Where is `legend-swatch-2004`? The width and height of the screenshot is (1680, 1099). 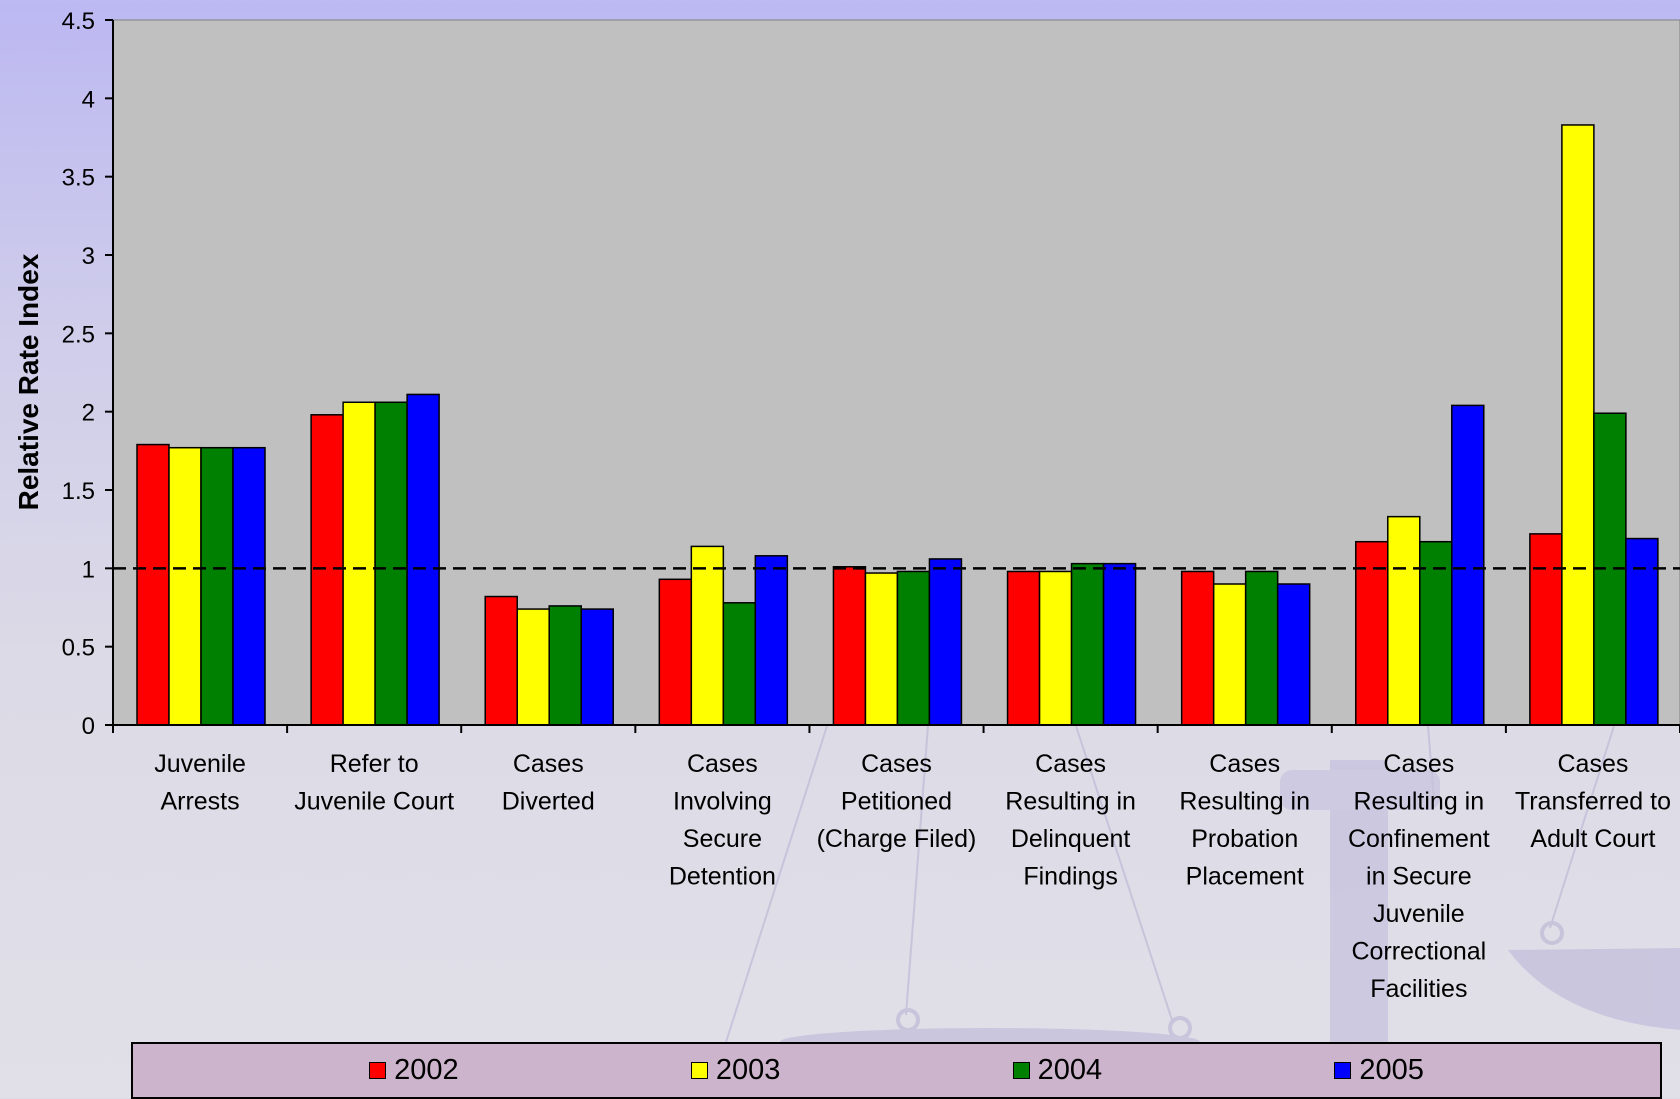 legend-swatch-2004 is located at coordinates (1021, 1070).